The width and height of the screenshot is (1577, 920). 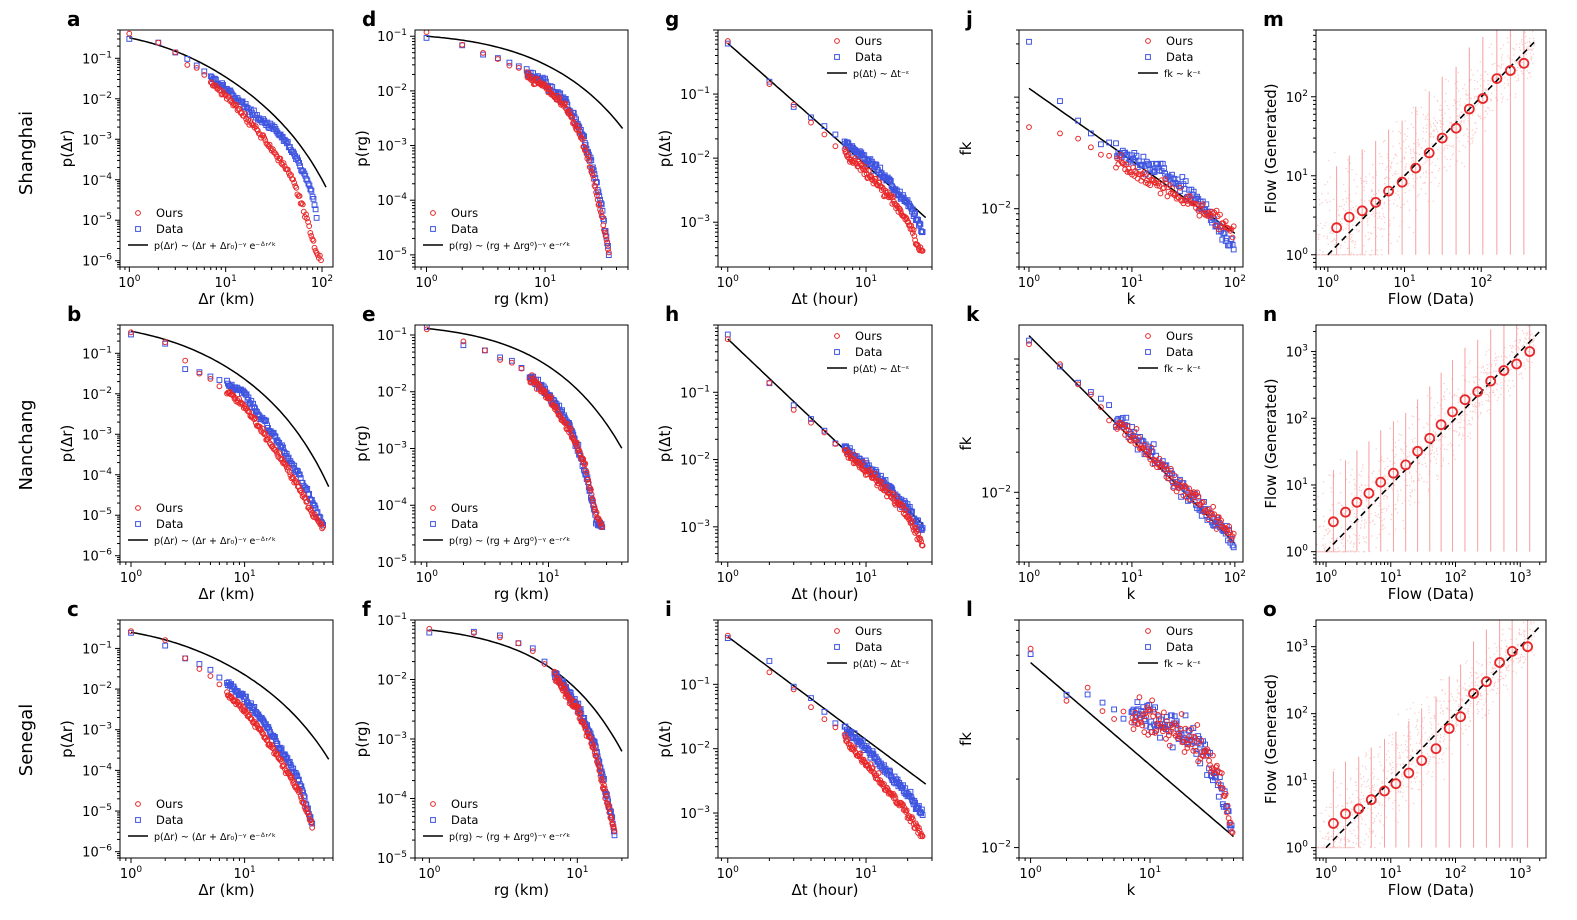 I want to click on legend-label: Ours, so click(x=464, y=508).